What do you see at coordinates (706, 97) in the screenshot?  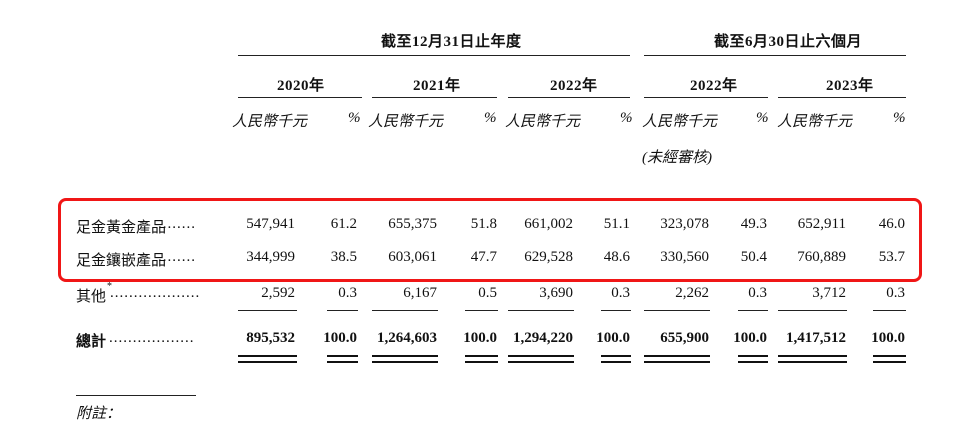 I see `rule-2022-interim` at bounding box center [706, 97].